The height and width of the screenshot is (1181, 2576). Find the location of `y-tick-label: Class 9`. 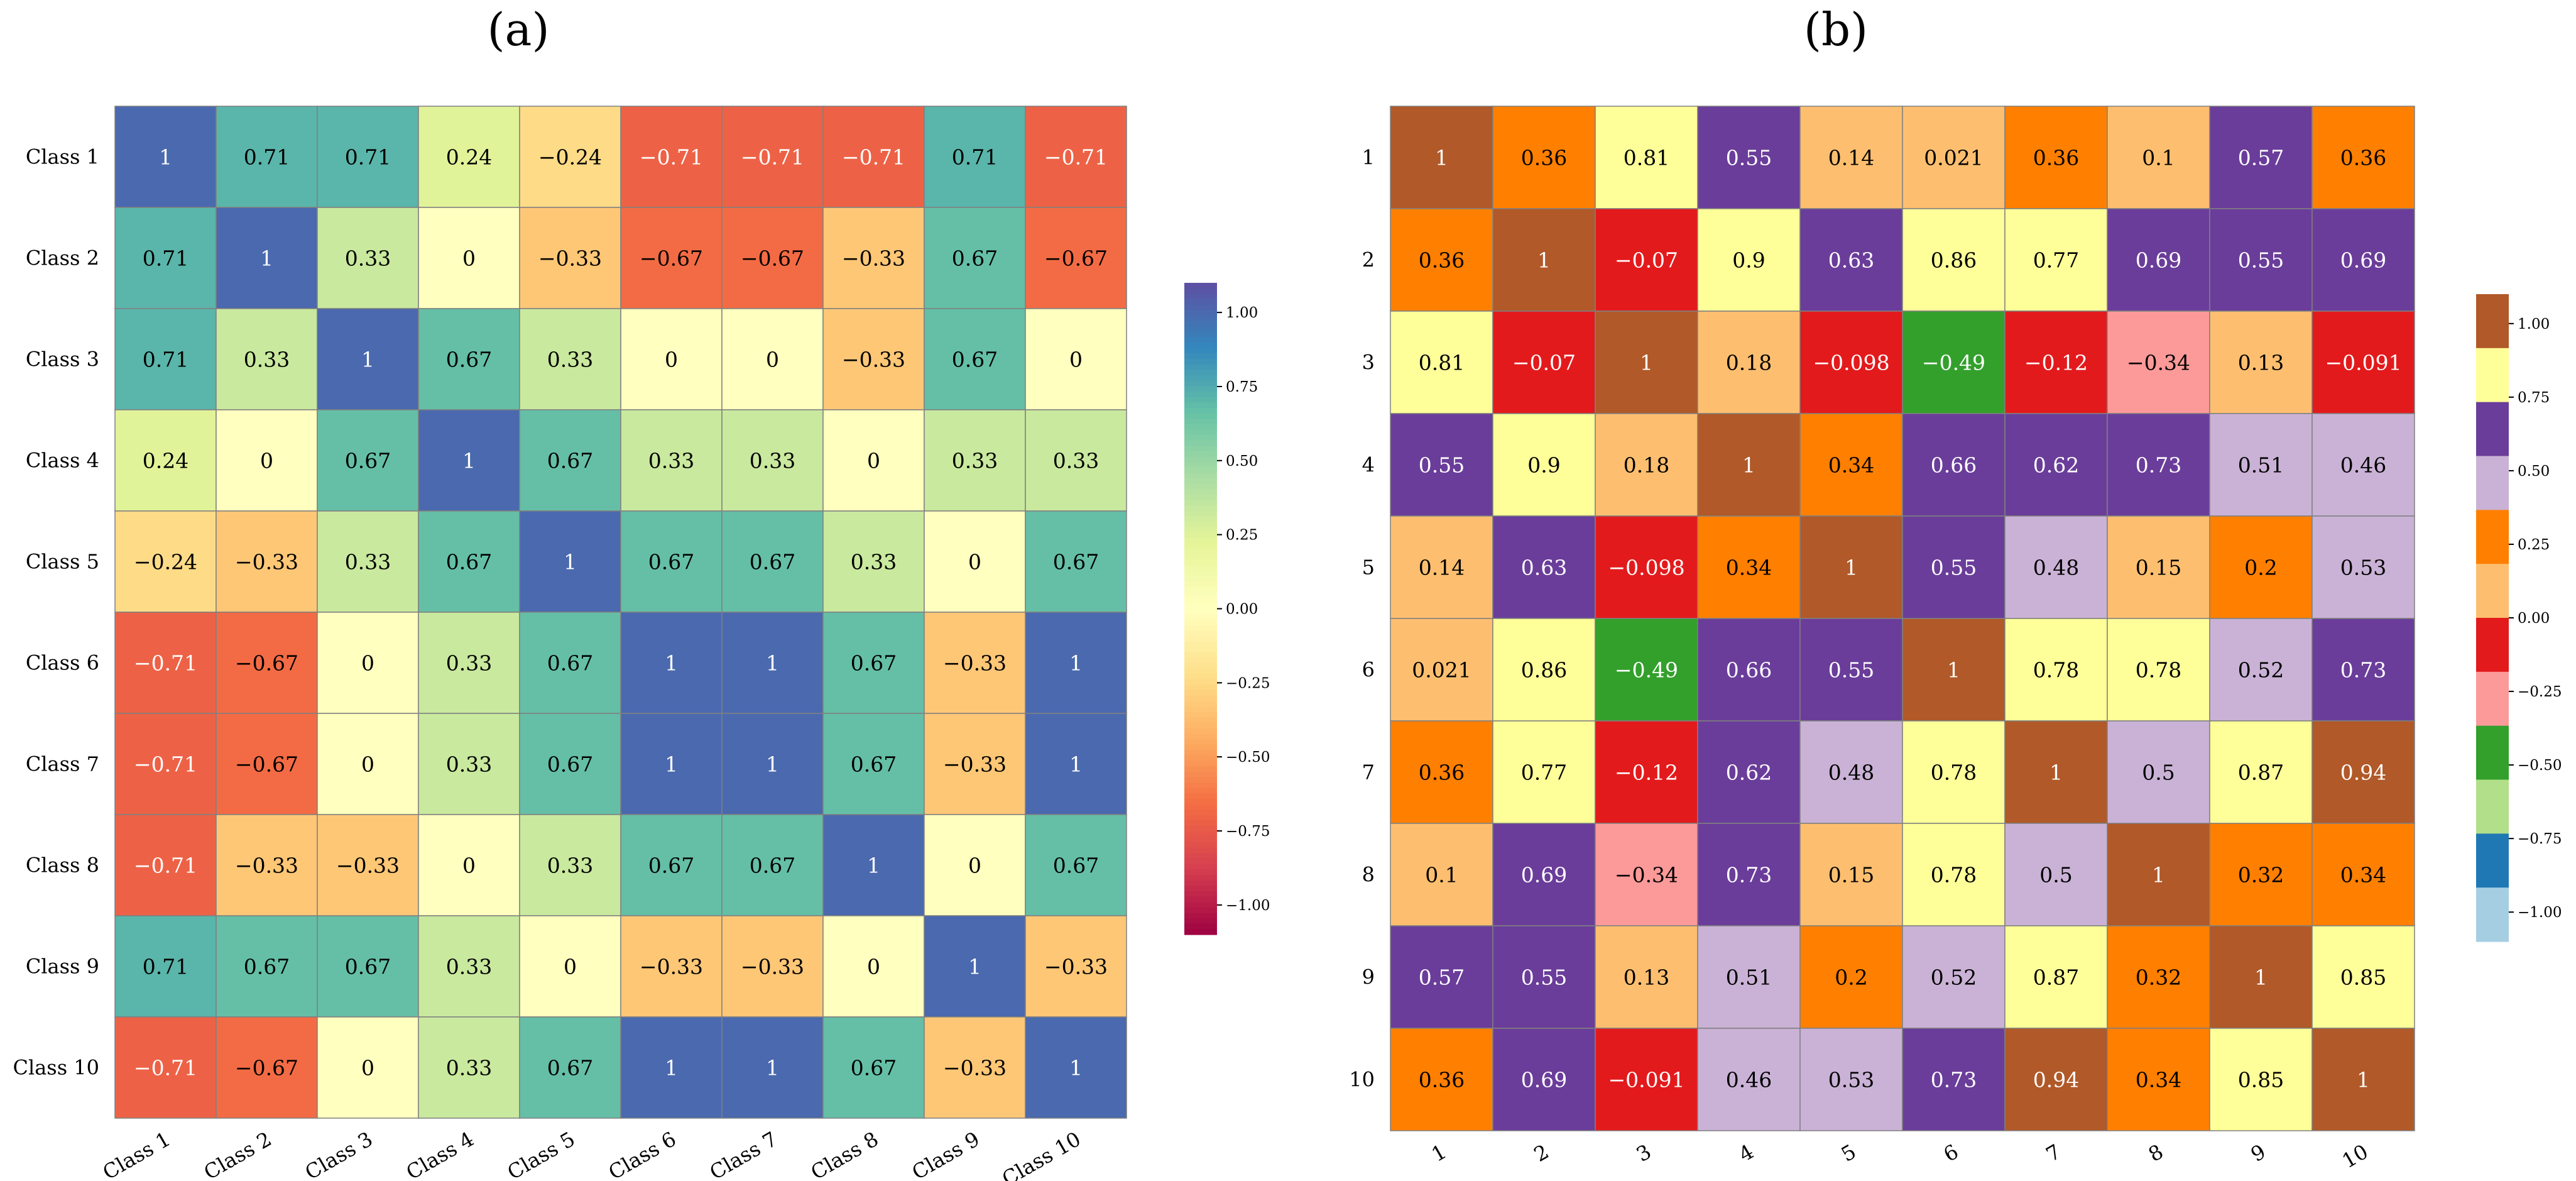

y-tick-label: Class 9 is located at coordinates (62, 967).